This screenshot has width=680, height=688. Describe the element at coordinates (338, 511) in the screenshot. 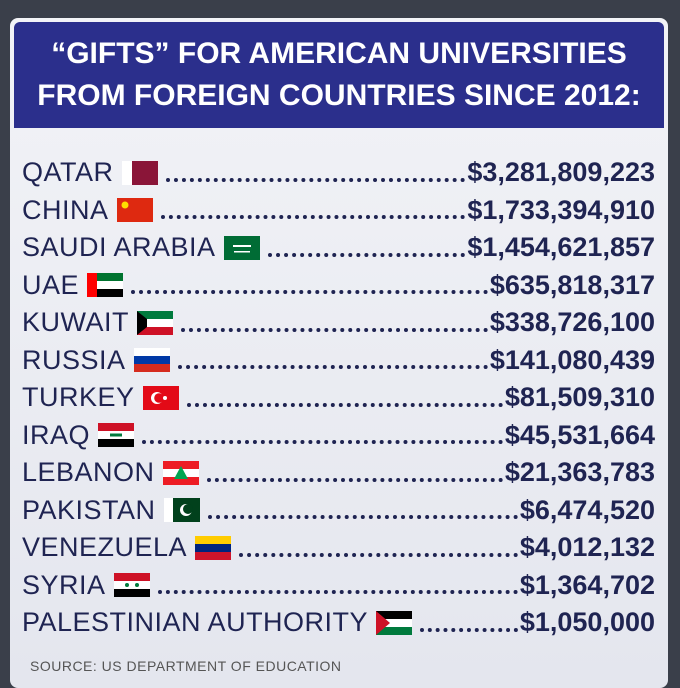

I see `row: PAKISTAN $6,474,520` at that location.